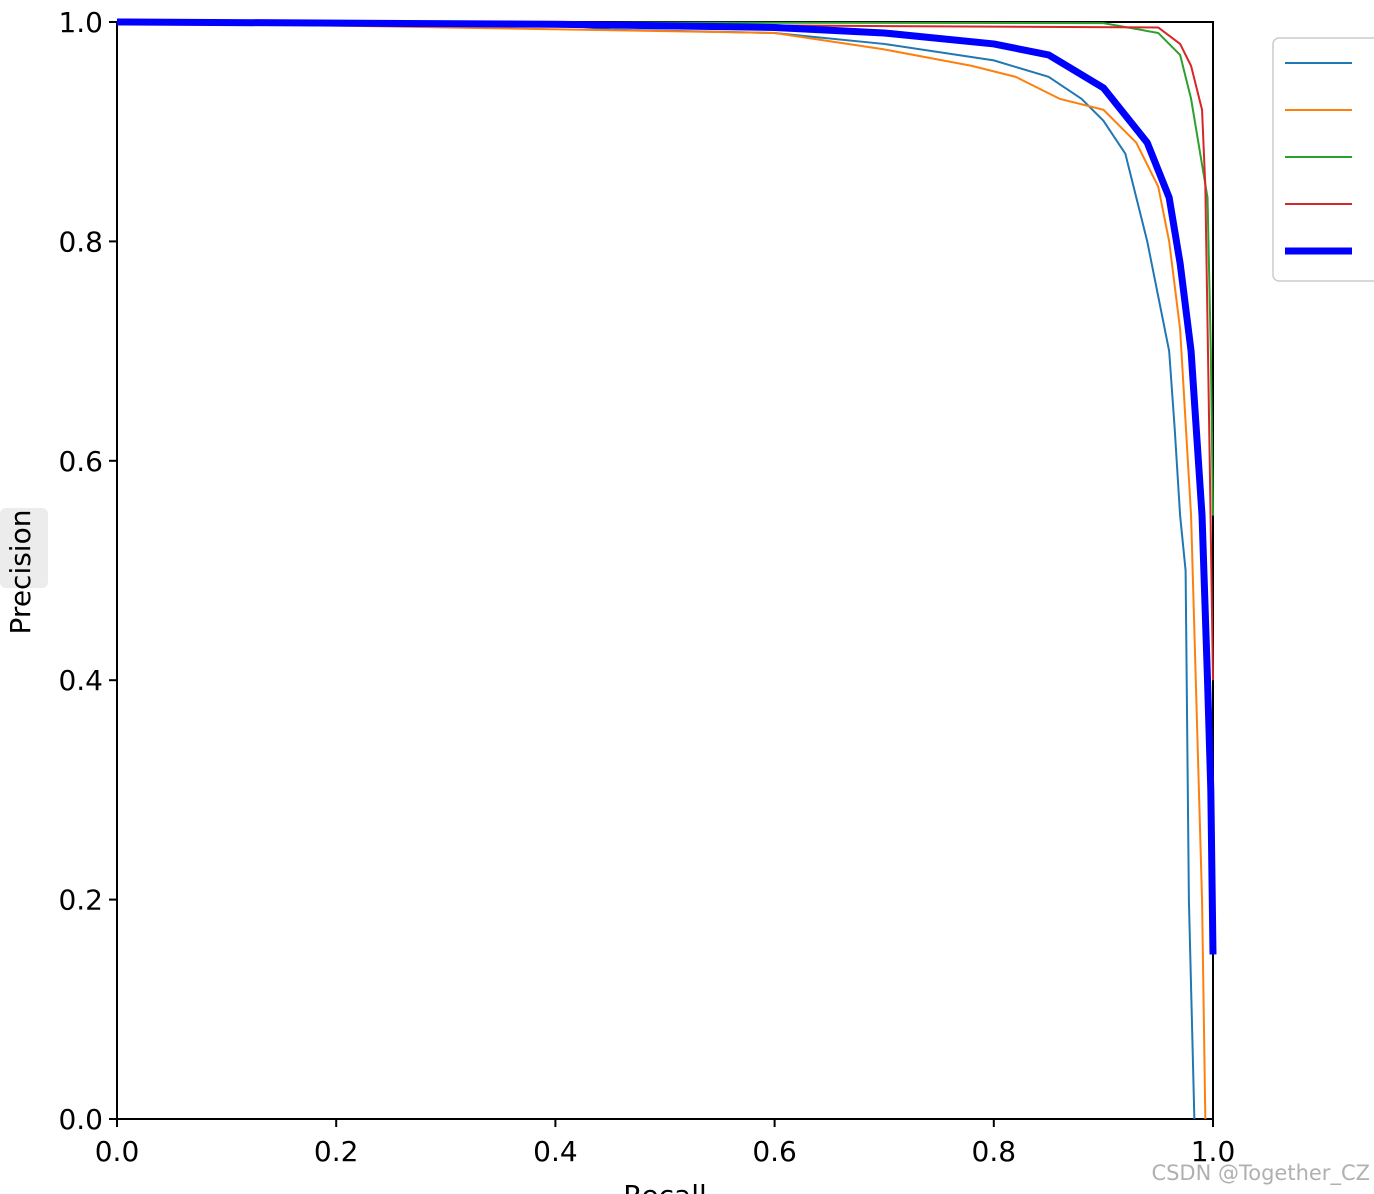  What do you see at coordinates (1323, 159) in the screenshot?
I see `legend-box` at bounding box center [1323, 159].